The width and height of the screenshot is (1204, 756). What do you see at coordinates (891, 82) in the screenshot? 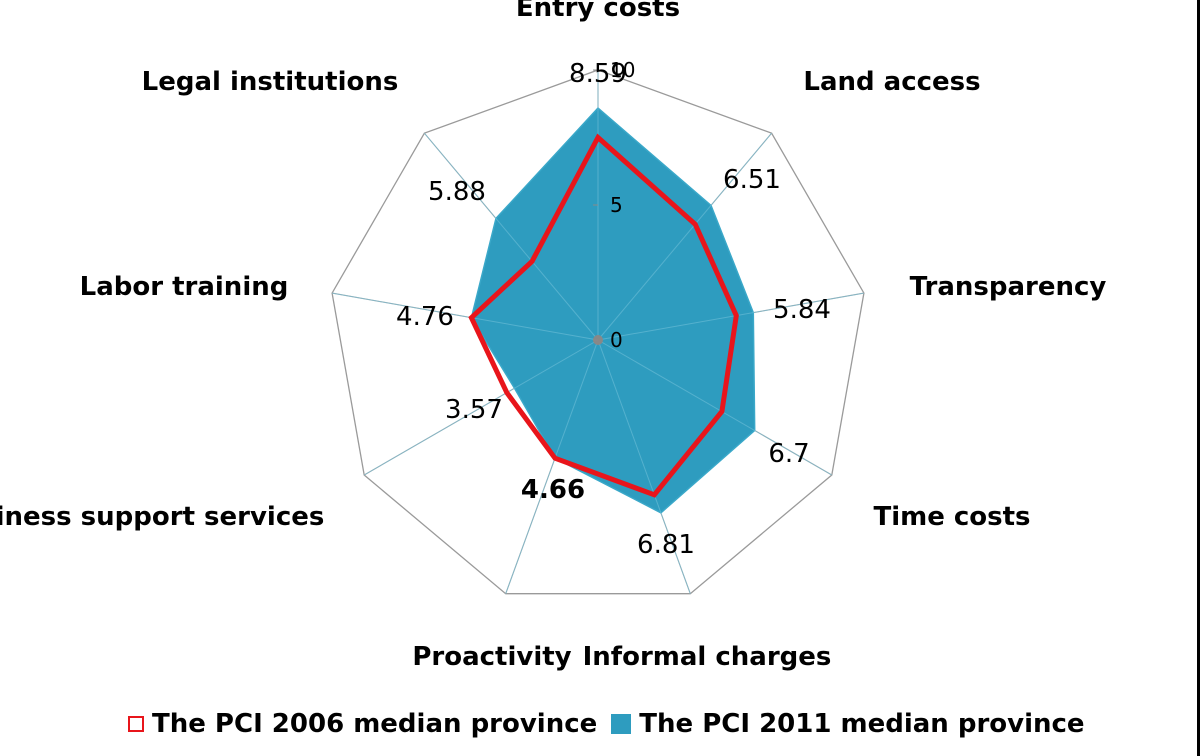
I see `axis-label-1: Land access` at bounding box center [891, 82].